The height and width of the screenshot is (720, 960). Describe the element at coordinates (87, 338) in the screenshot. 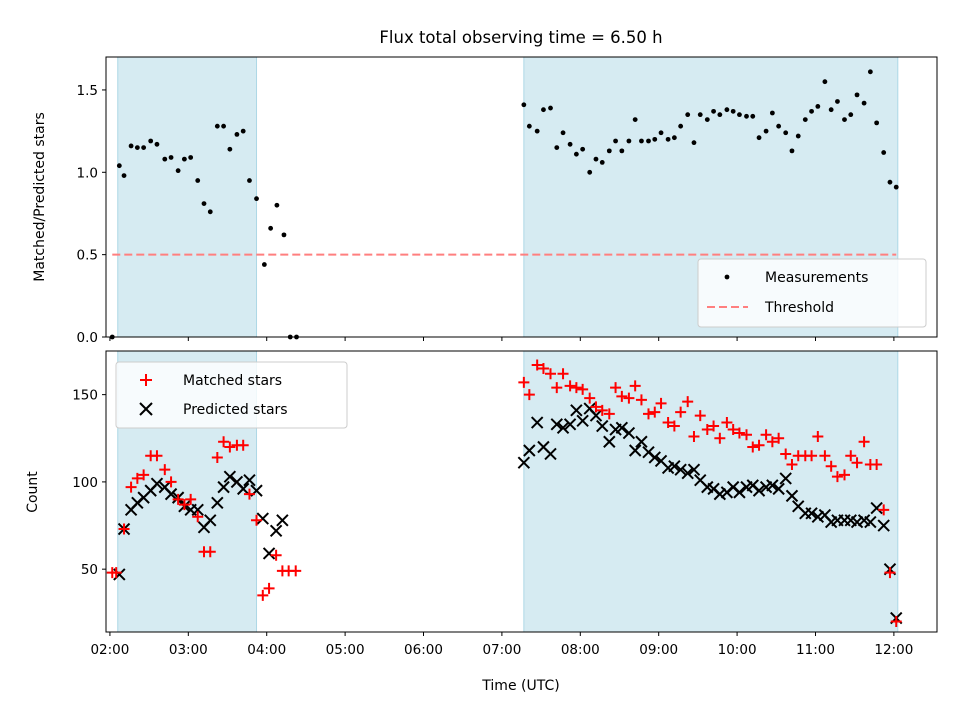

I see `y-tick-label: 0.0` at that location.